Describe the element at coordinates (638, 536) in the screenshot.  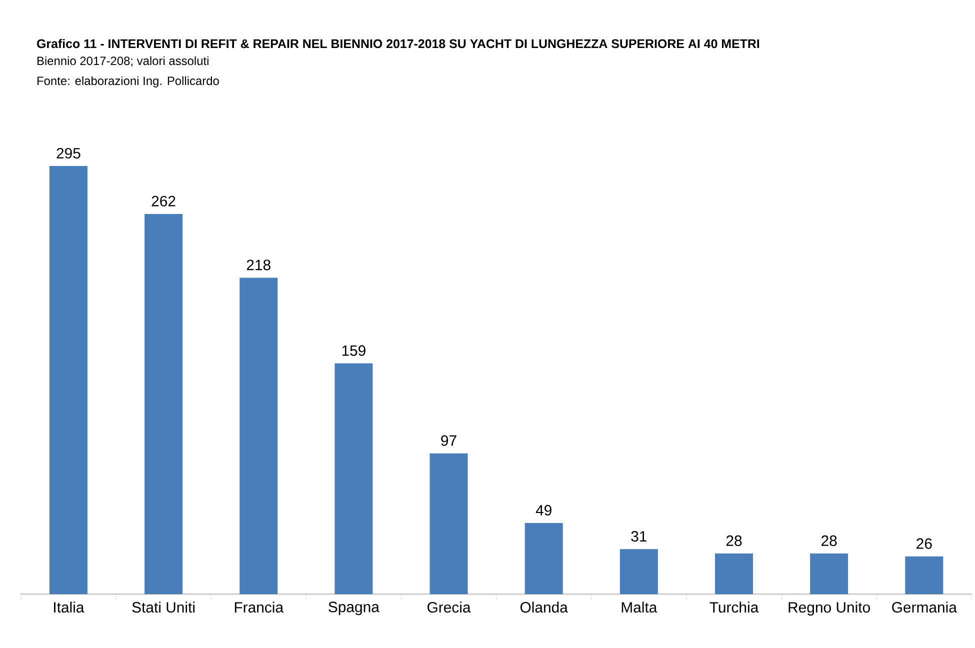
I see `data-label: 31` at that location.